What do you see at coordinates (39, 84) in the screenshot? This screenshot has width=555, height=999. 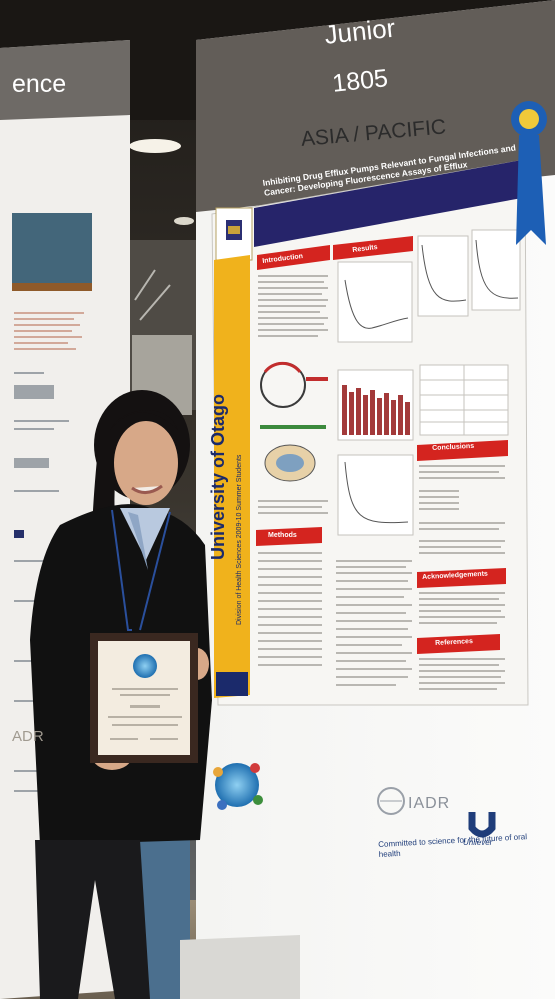 I see `neighbor-poster-heading-fragment: ence` at bounding box center [39, 84].